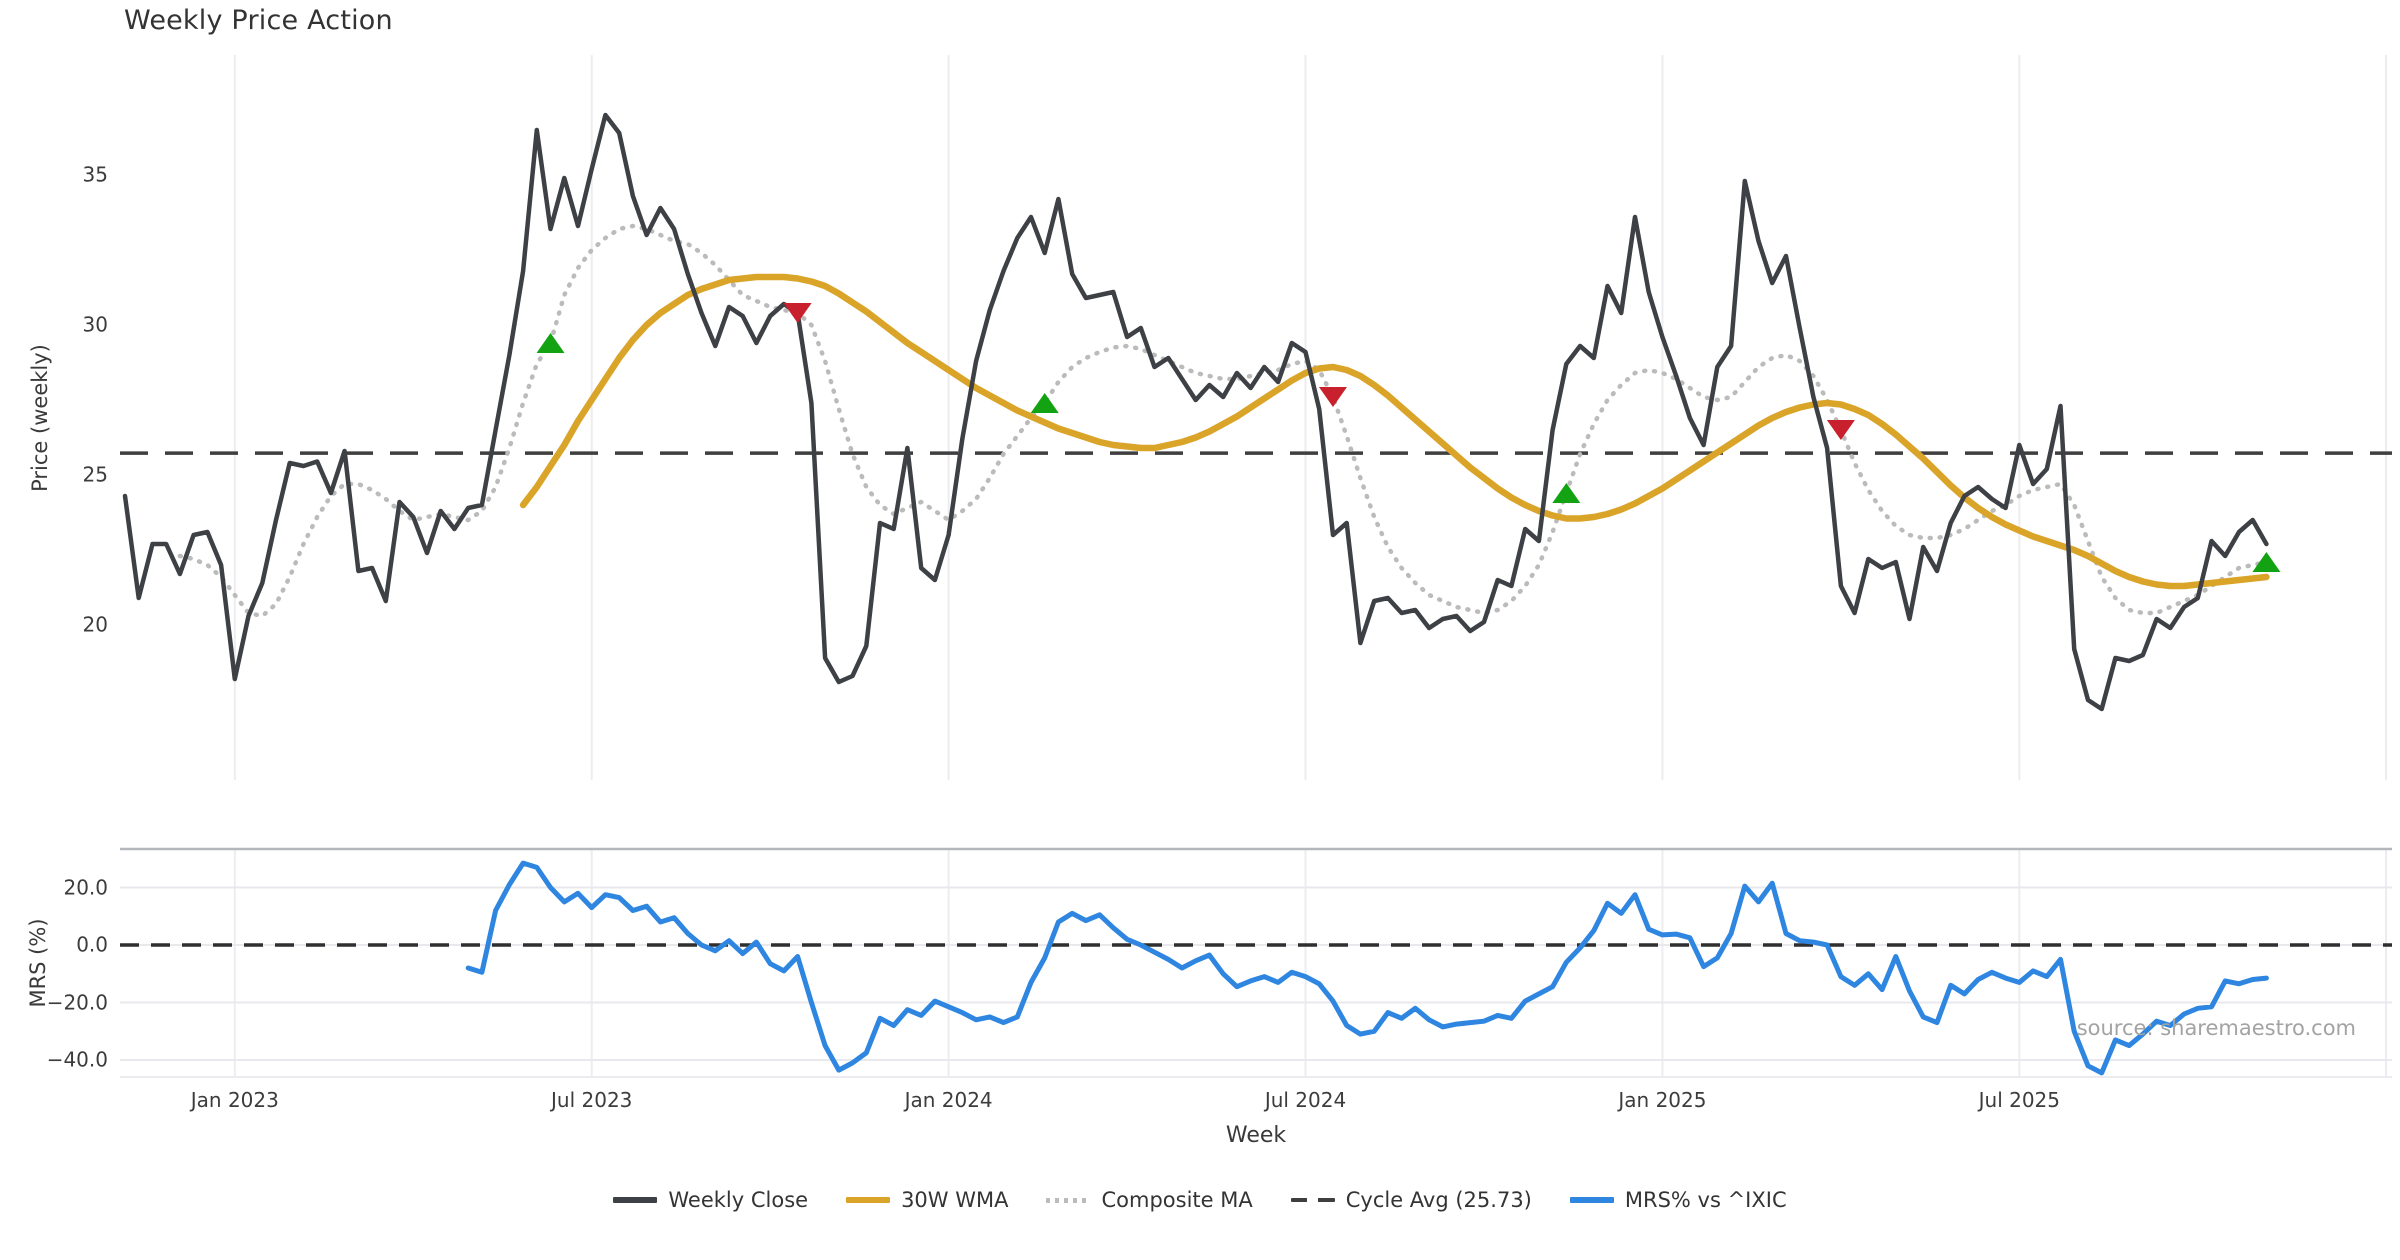  What do you see at coordinates (1705, 1200) in the screenshot?
I see `legend-label: MRS% vs ^IXIC` at bounding box center [1705, 1200].